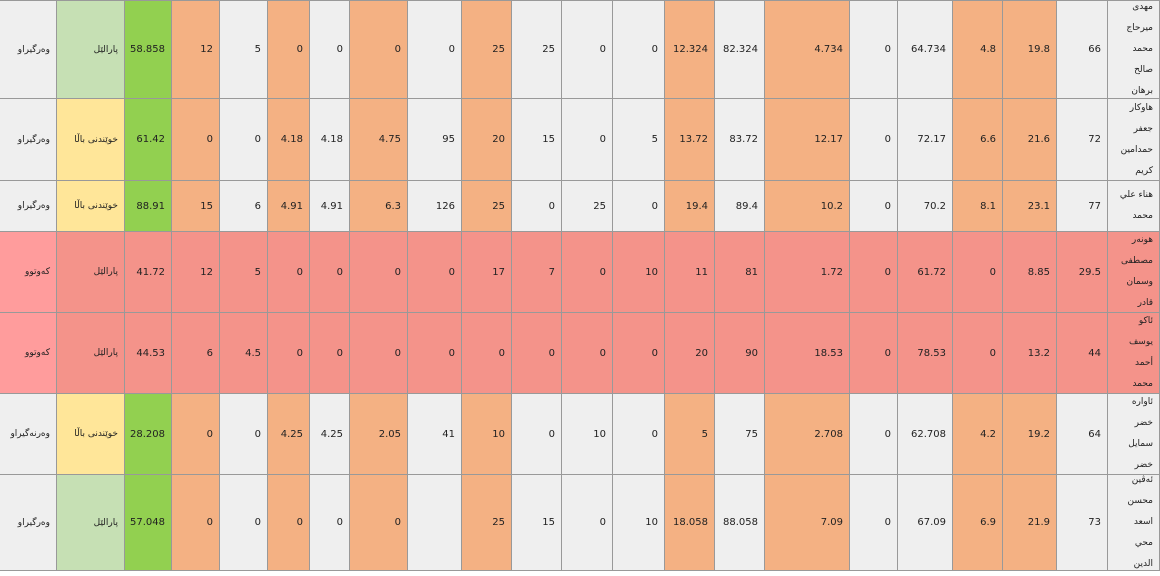 This screenshot has width=1160, height=576. What do you see at coordinates (1030, 353) in the screenshot?
I see `score-cell: 13.2` at bounding box center [1030, 353].